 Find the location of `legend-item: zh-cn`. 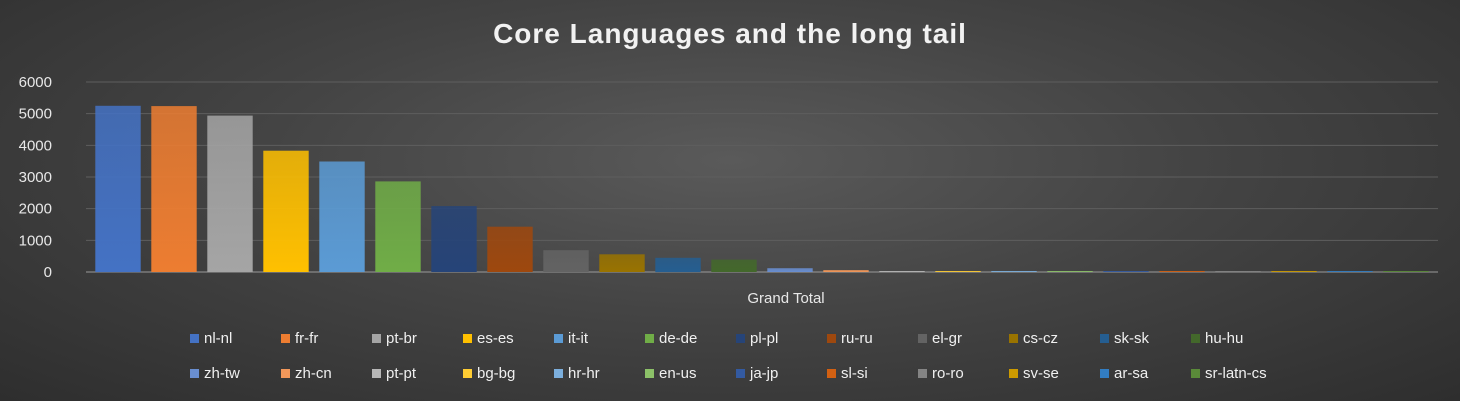

legend-item: zh-cn is located at coordinates (326, 373).